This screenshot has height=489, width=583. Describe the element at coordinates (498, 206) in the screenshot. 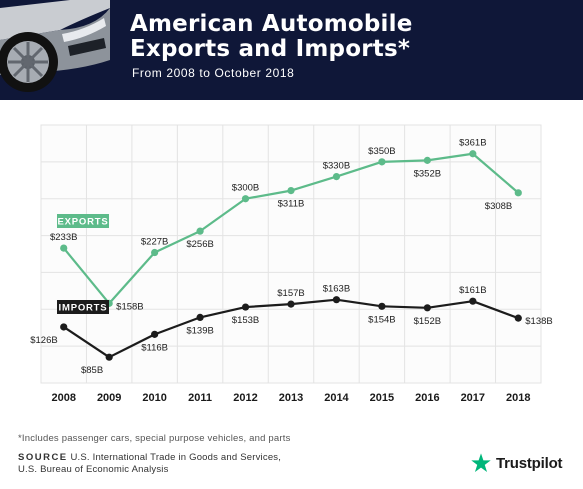

I see `data-label: $308B` at that location.